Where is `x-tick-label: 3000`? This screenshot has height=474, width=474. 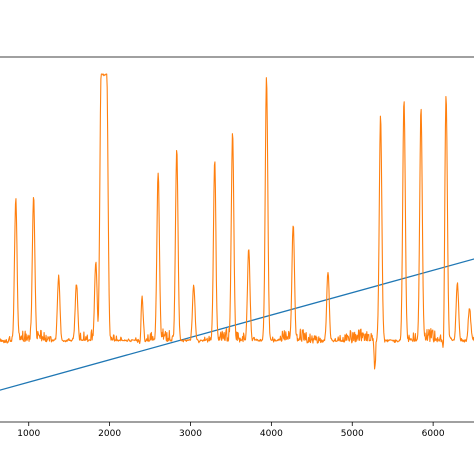 x-tick-label: 3000 is located at coordinates (190, 434).